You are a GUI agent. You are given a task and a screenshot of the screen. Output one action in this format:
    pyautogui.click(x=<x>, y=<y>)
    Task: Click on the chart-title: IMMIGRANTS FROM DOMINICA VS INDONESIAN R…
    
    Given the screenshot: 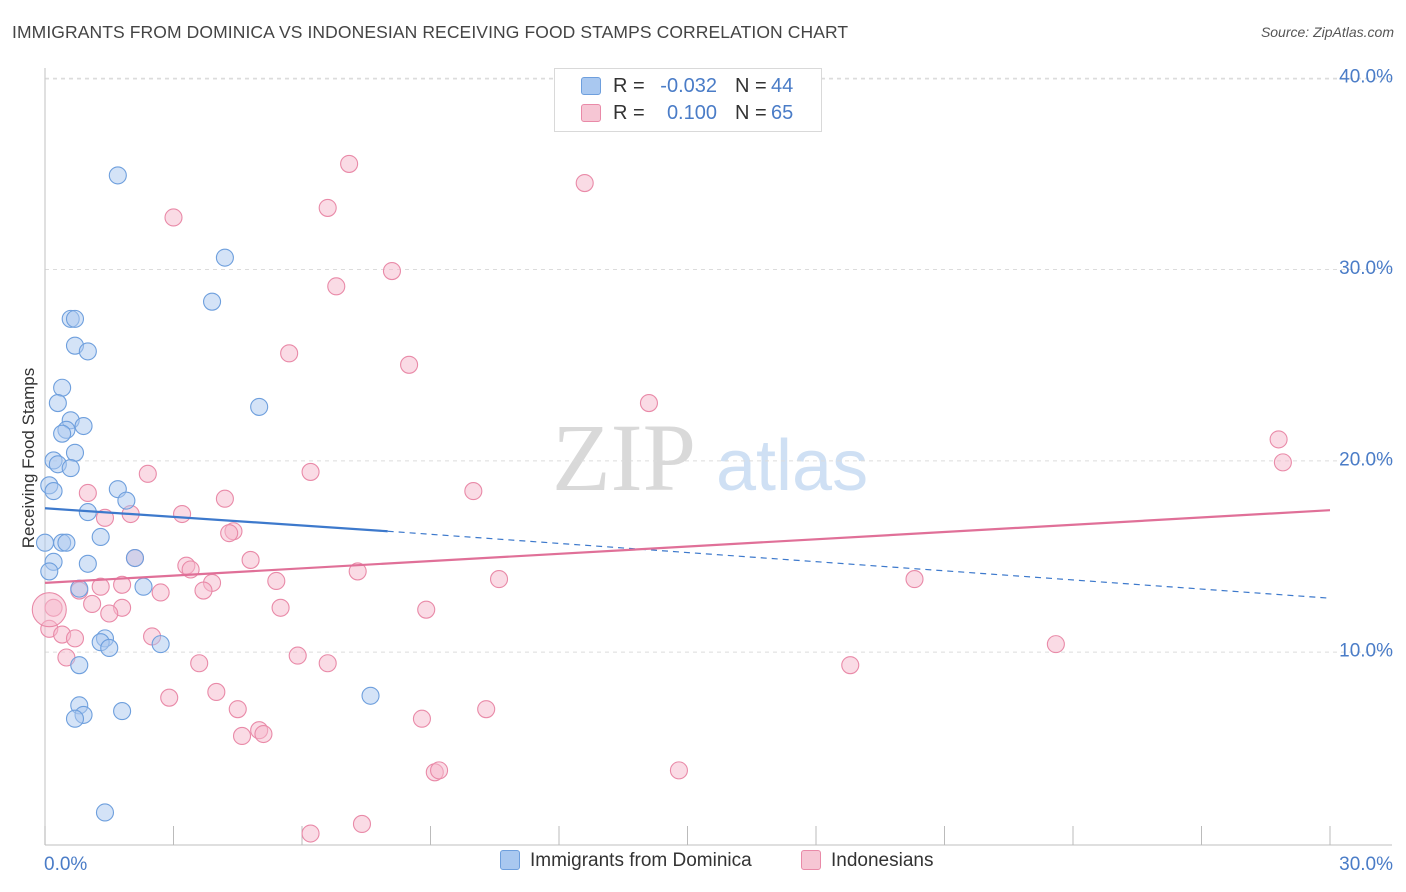 What is the action you would take?
    pyautogui.click(x=430, y=32)
    